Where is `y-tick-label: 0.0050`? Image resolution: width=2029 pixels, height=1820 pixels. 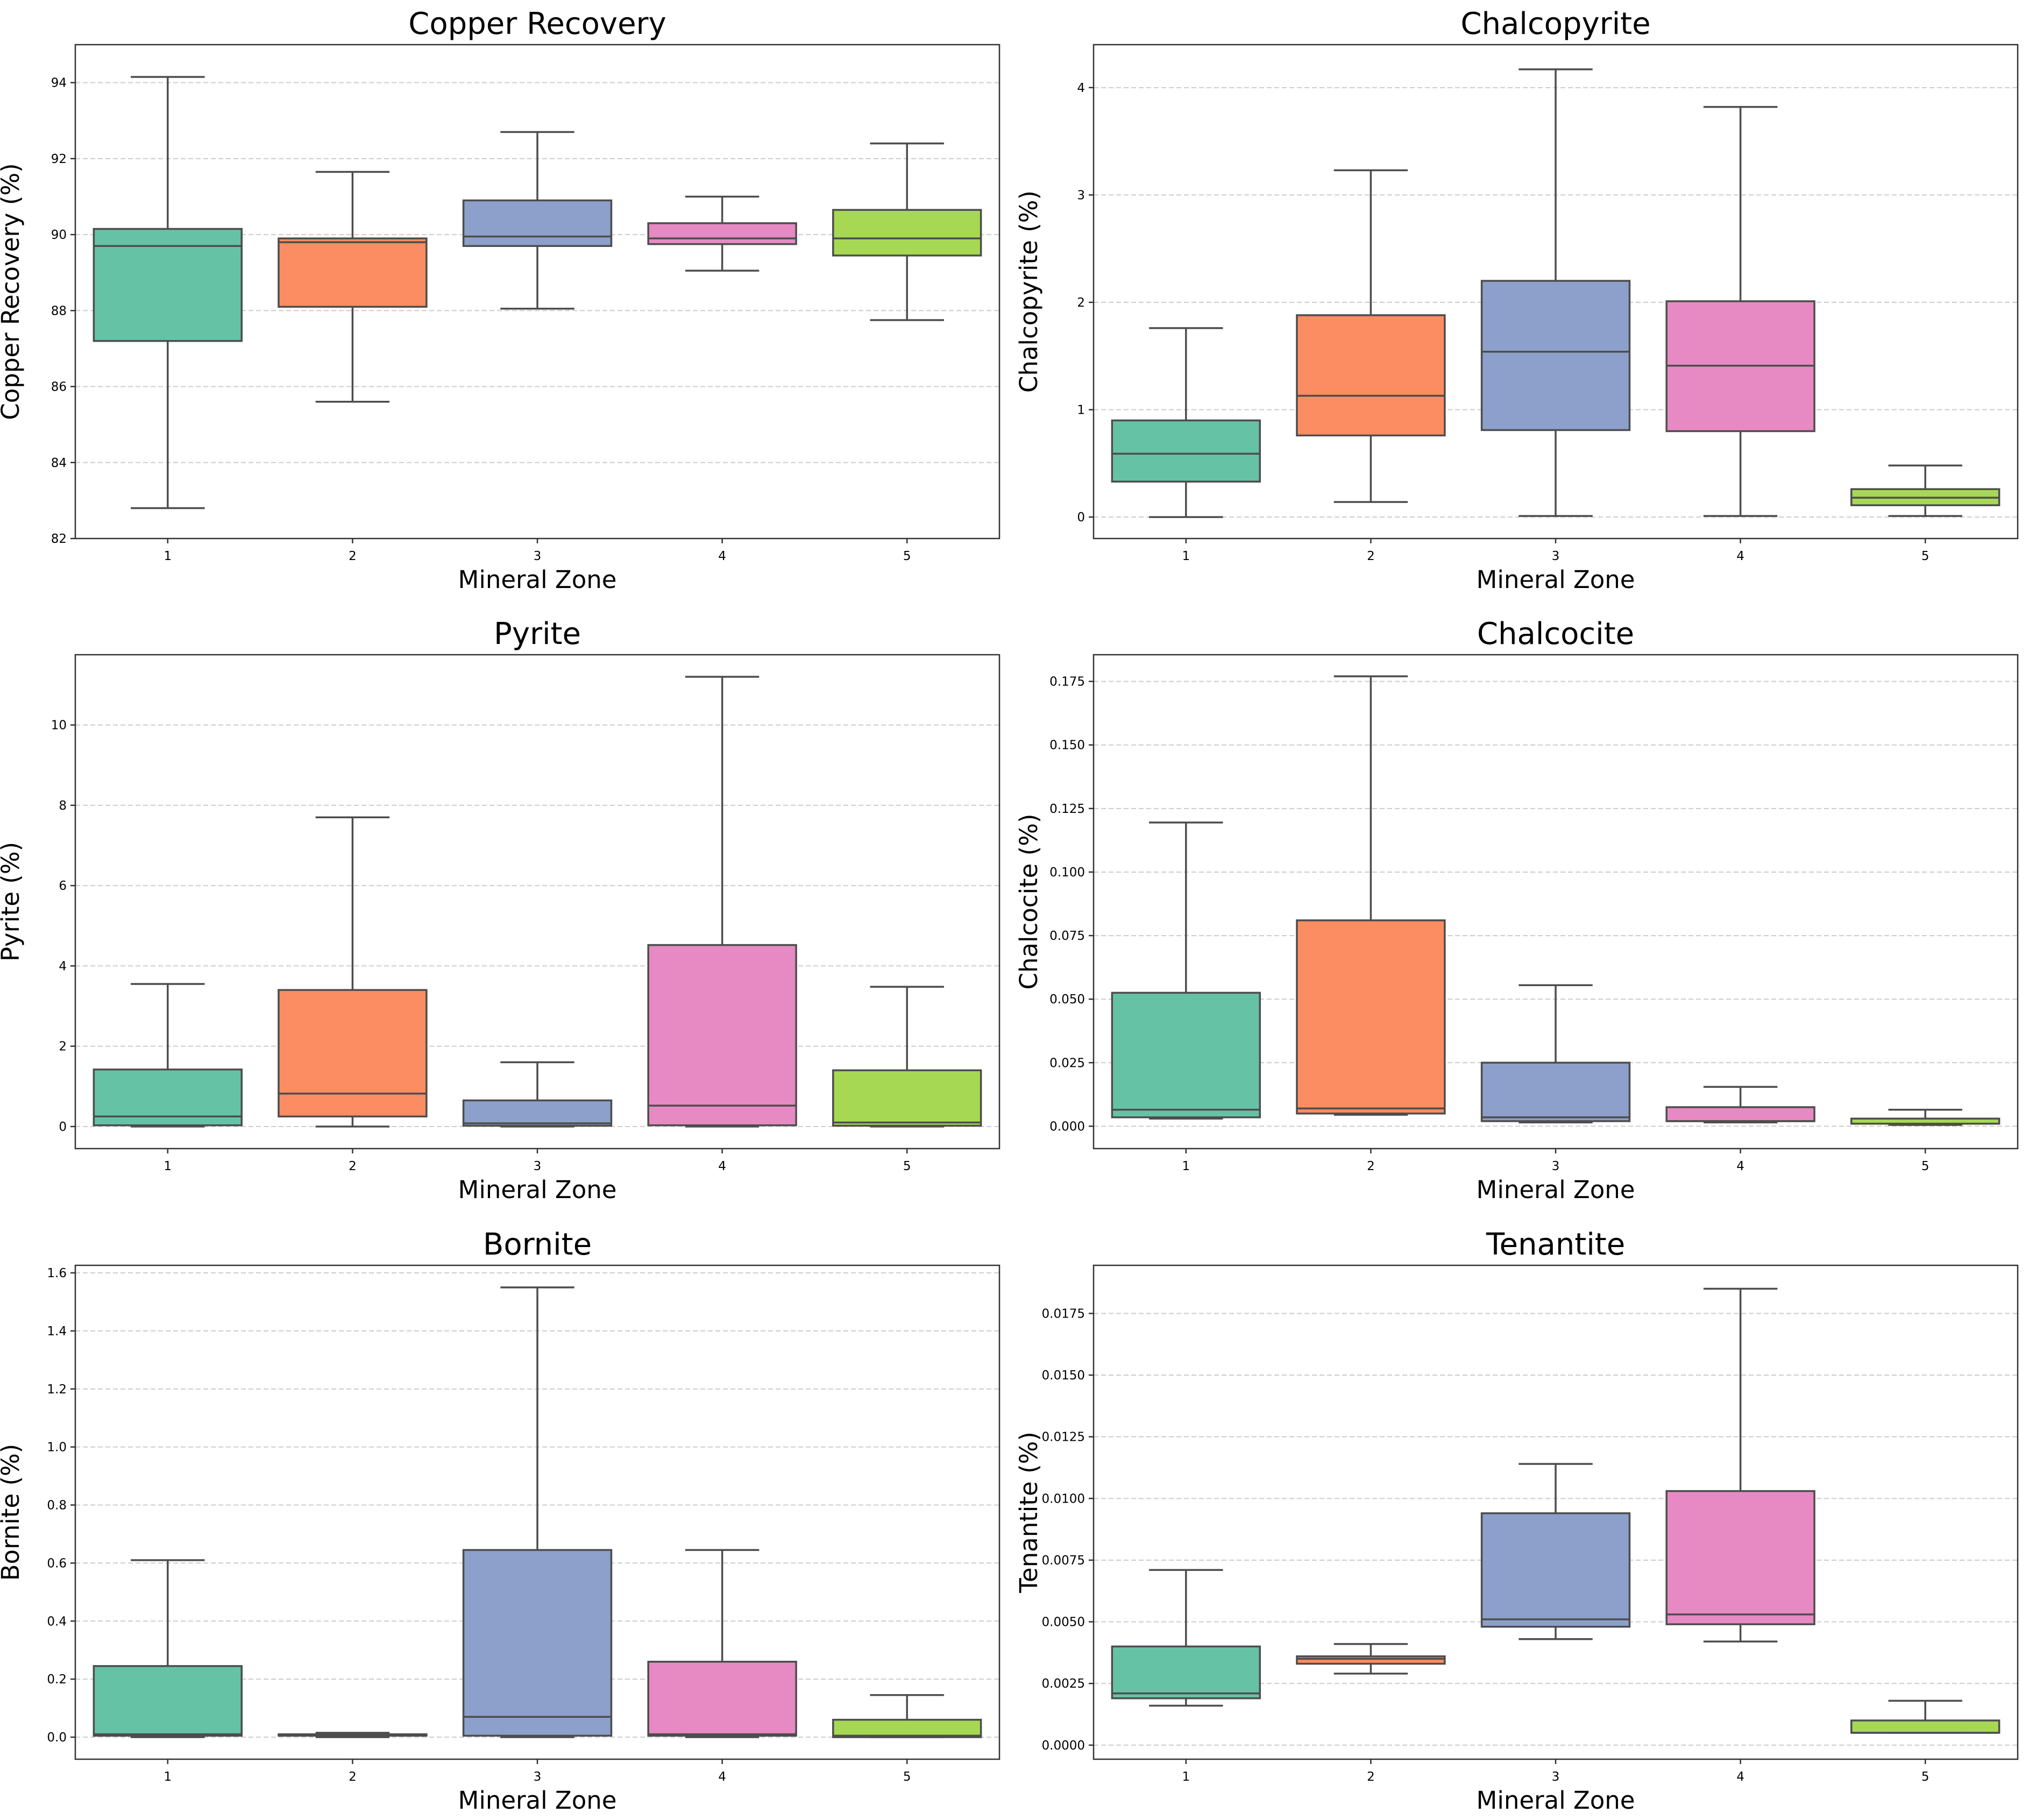
y-tick-label: 0.0050 is located at coordinates (1063, 1623).